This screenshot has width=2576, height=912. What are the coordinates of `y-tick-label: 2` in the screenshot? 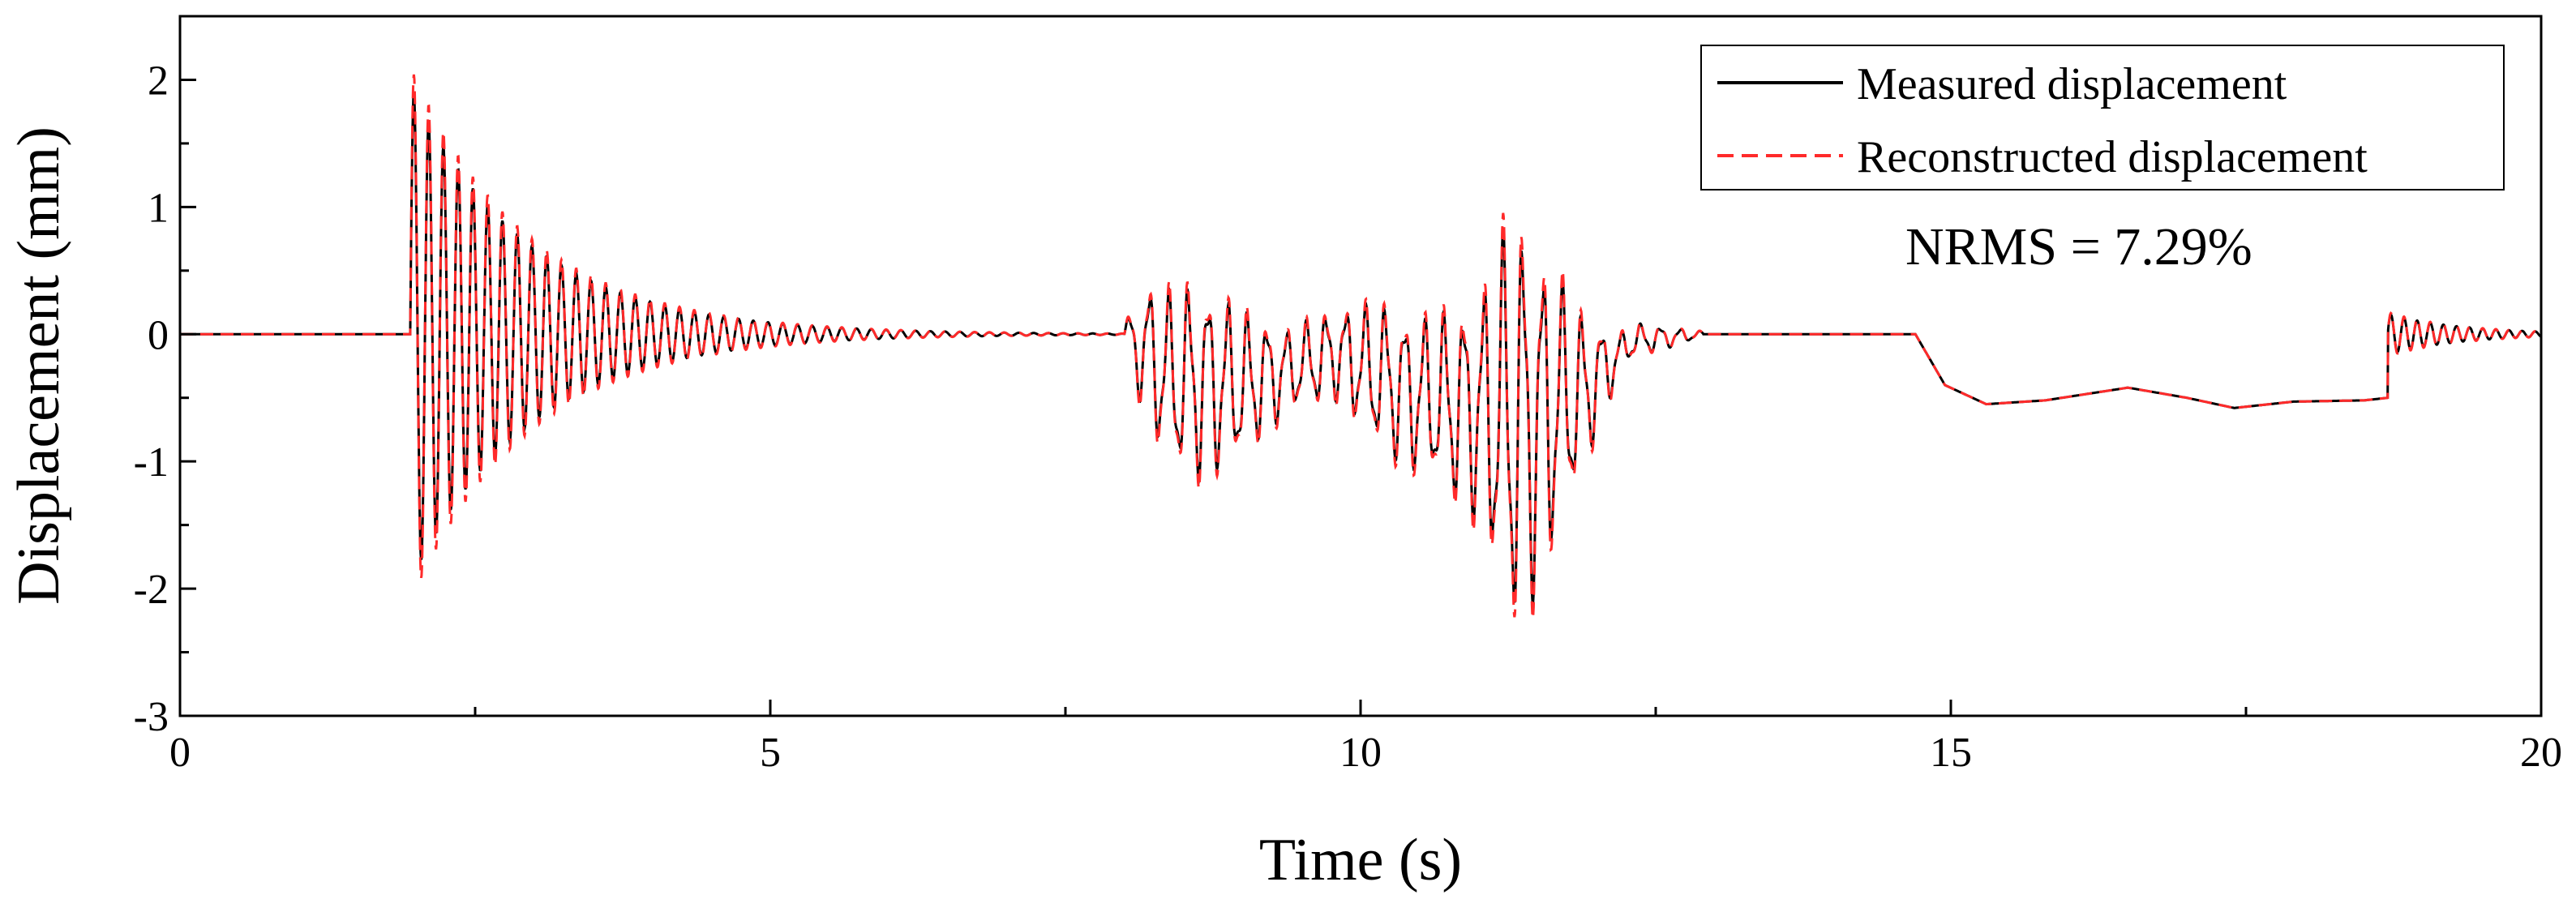 It's located at (158, 81).